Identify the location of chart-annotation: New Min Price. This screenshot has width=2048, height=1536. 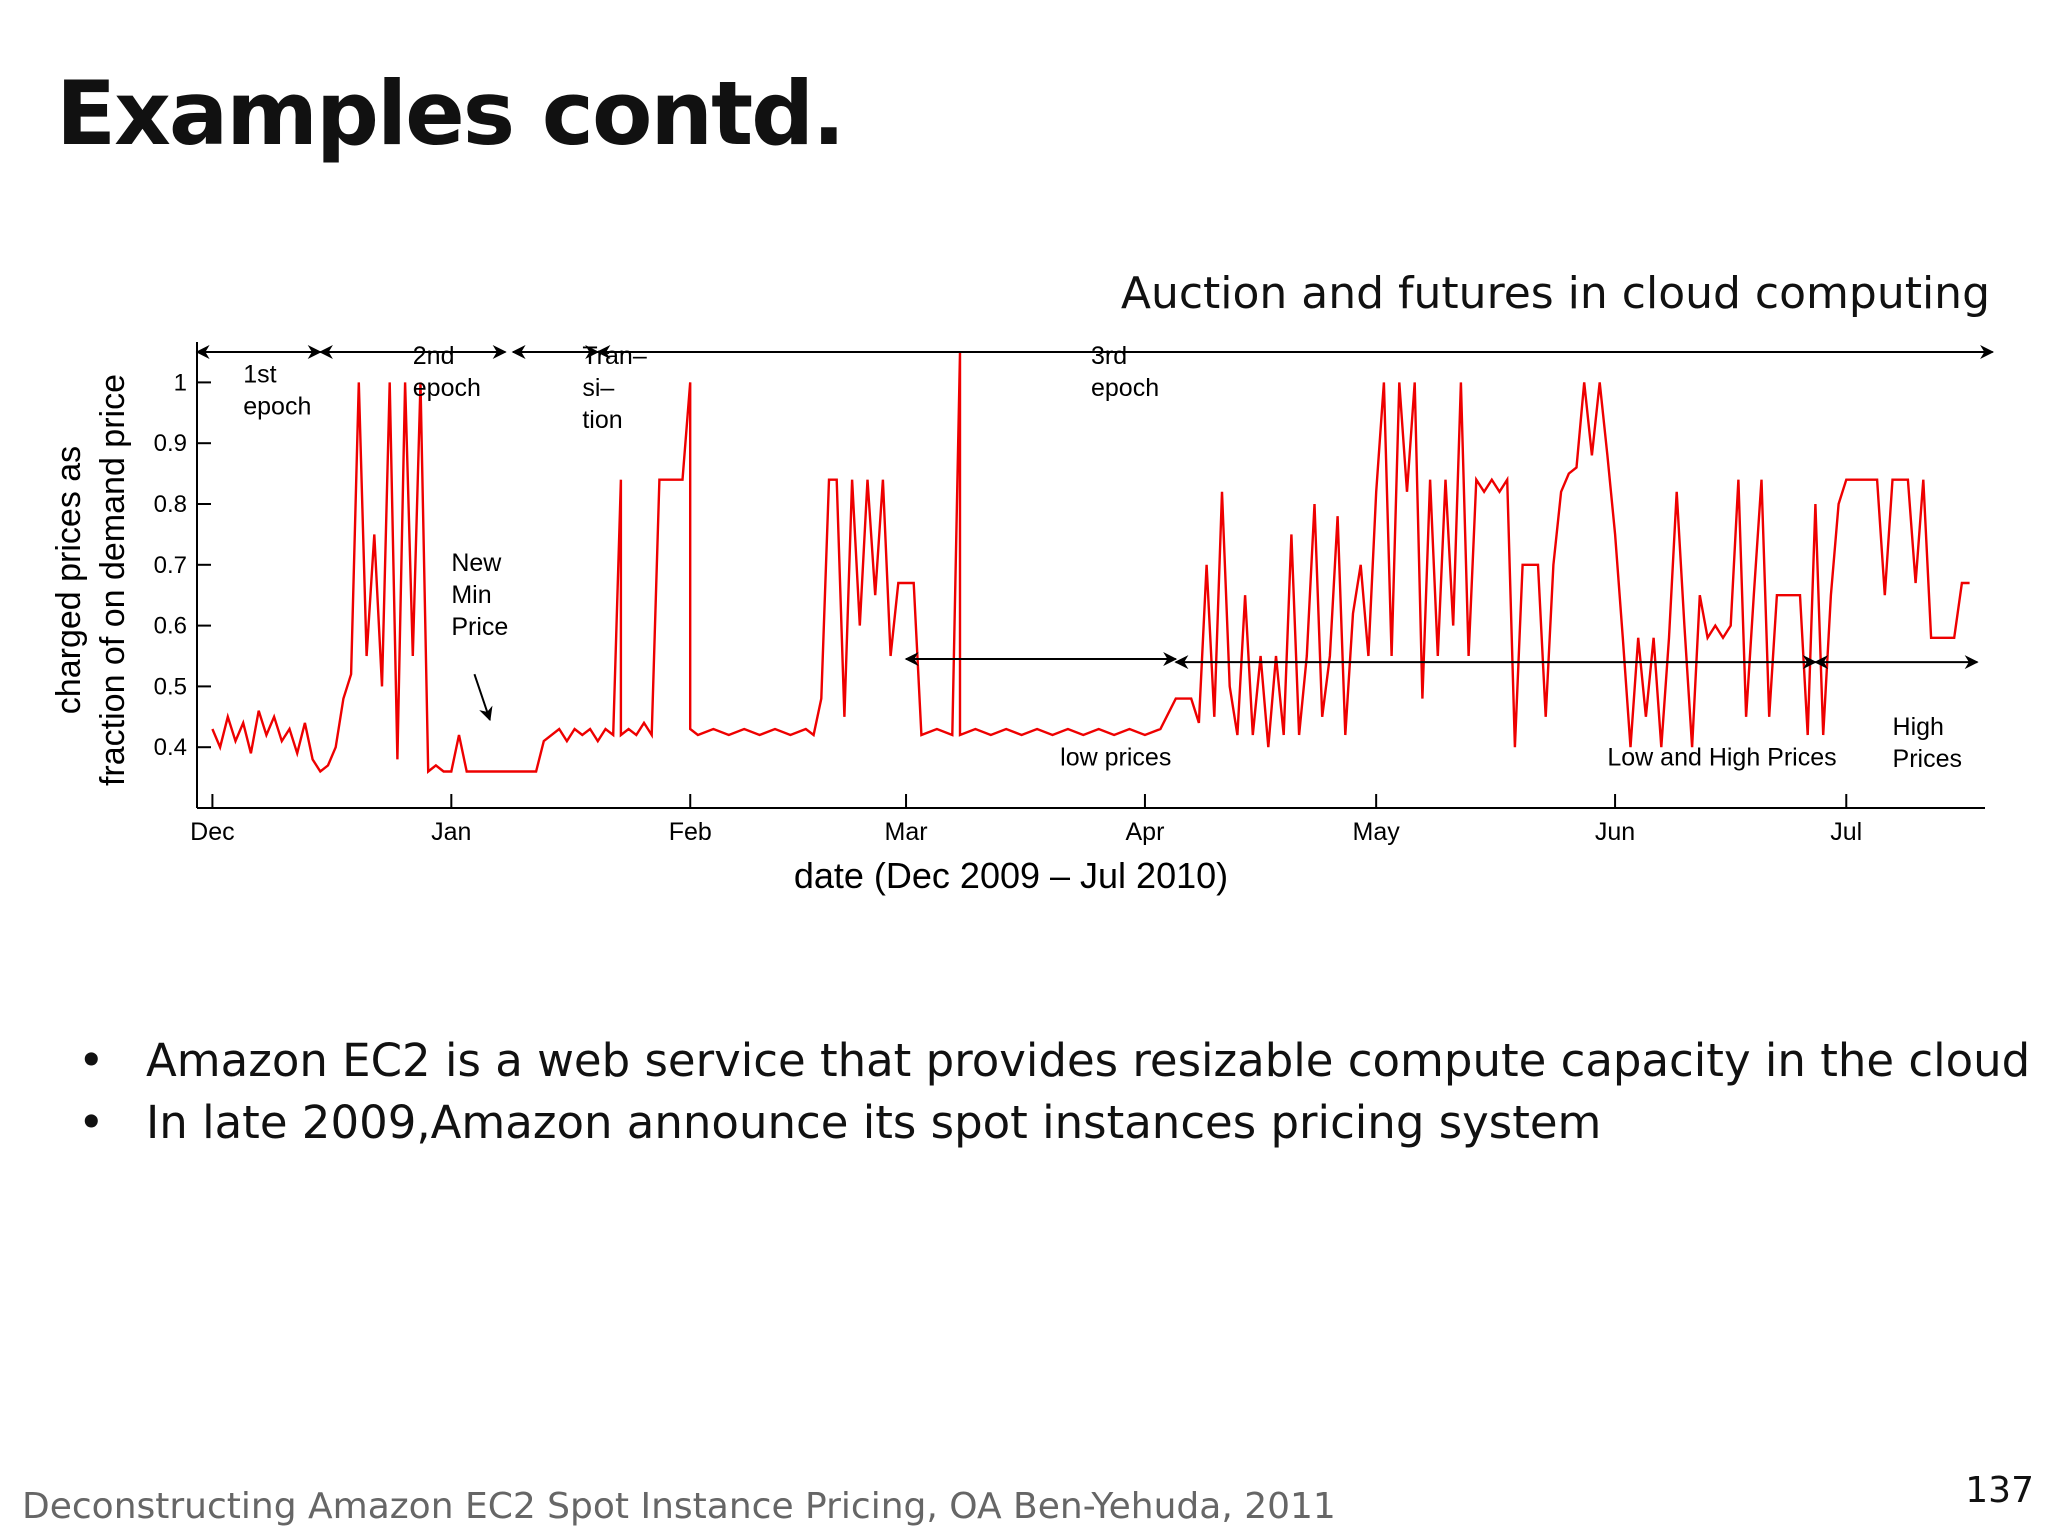
(479, 595).